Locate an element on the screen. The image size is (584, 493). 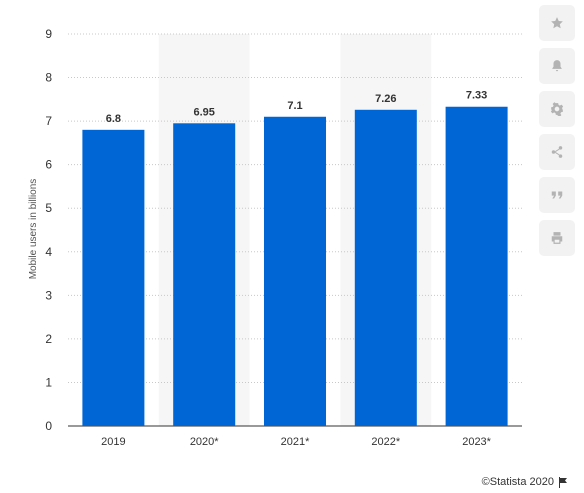
bell-icon is located at coordinates (557, 66).